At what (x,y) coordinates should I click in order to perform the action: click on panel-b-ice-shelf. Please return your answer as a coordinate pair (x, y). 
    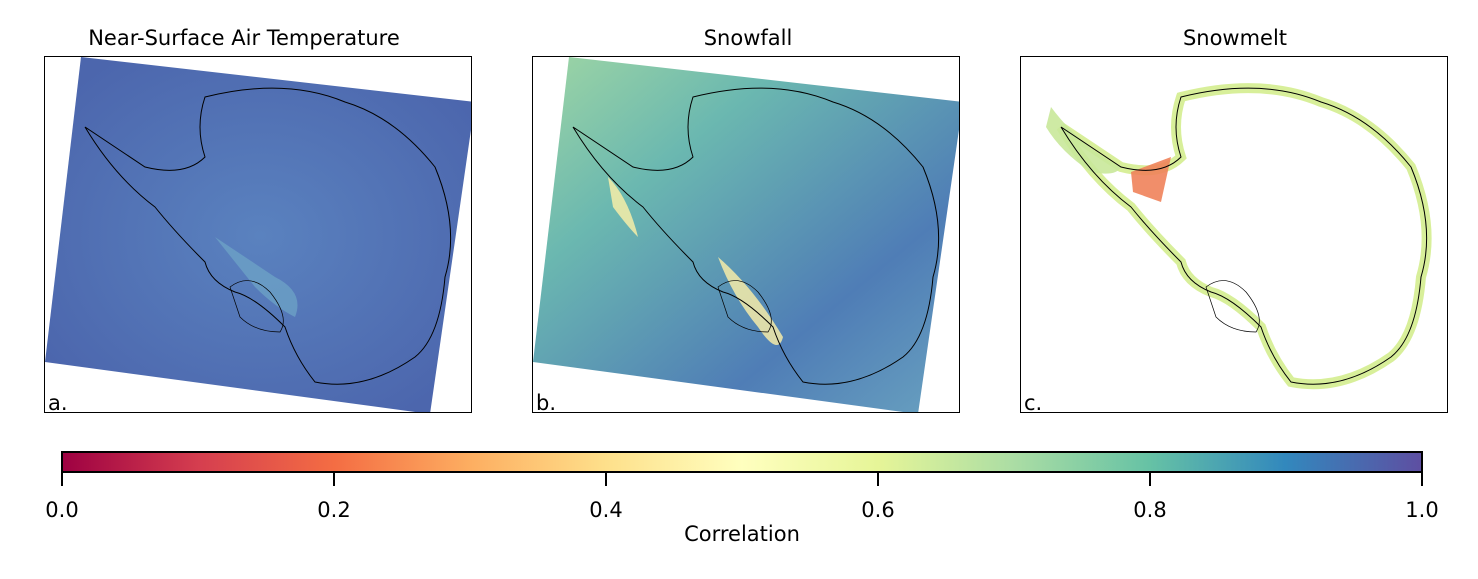
    Looking at the image, I should click on (744, 306).